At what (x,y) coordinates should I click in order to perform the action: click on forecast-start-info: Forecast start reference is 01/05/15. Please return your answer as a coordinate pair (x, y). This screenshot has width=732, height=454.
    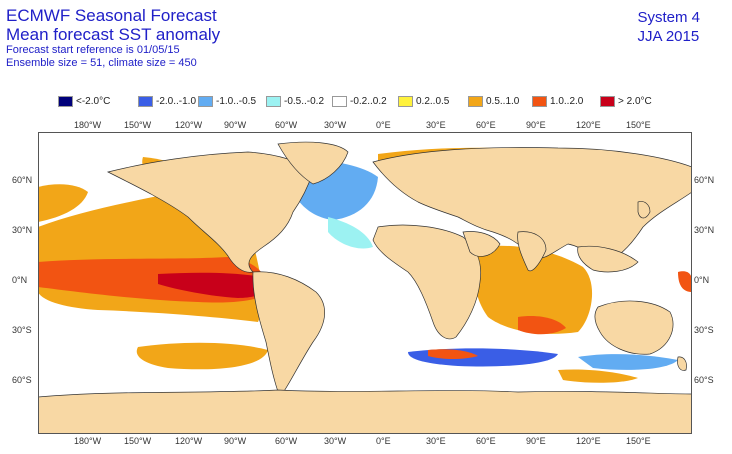
    Looking at the image, I should click on (93, 50).